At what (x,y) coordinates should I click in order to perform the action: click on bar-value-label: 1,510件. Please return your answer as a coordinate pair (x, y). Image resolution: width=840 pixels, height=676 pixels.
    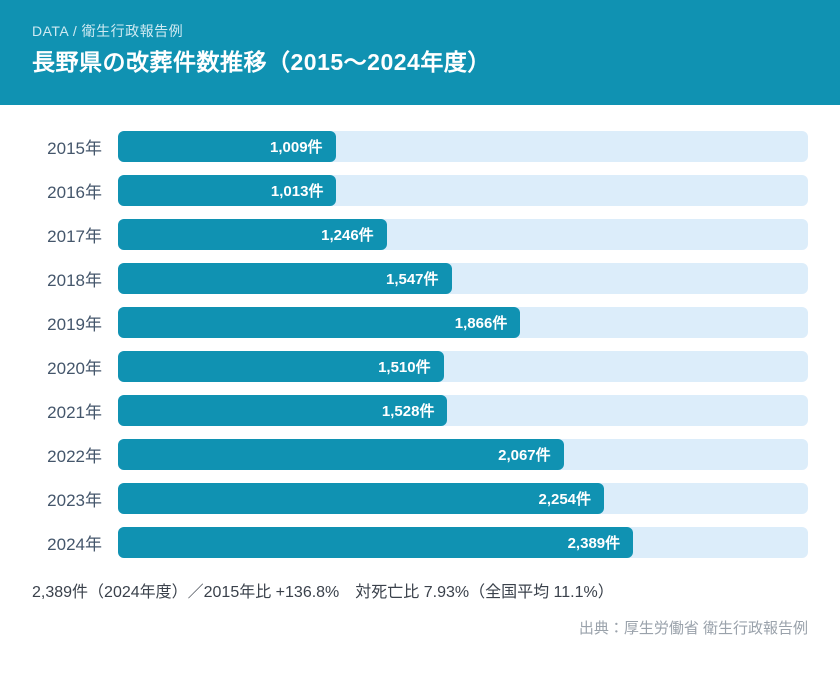
    Looking at the image, I should click on (404, 367).